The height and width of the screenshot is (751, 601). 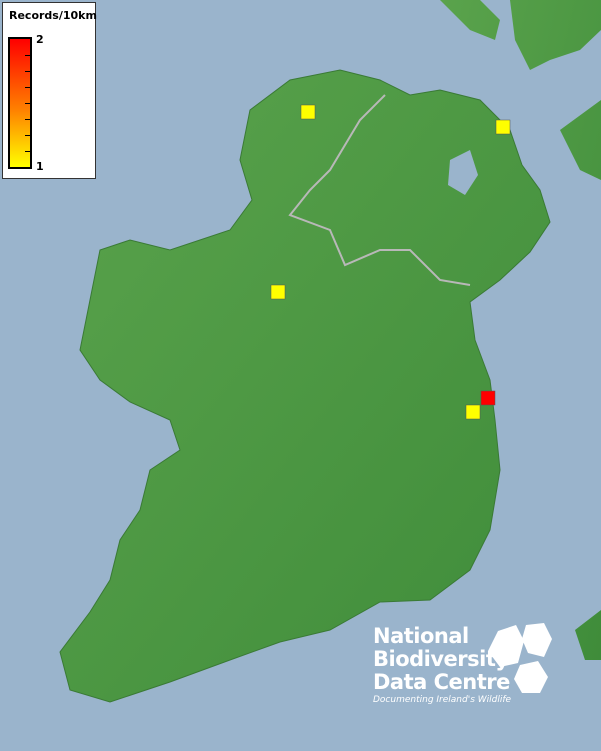 I want to click on legend-min-label: 1, so click(x=40, y=166).